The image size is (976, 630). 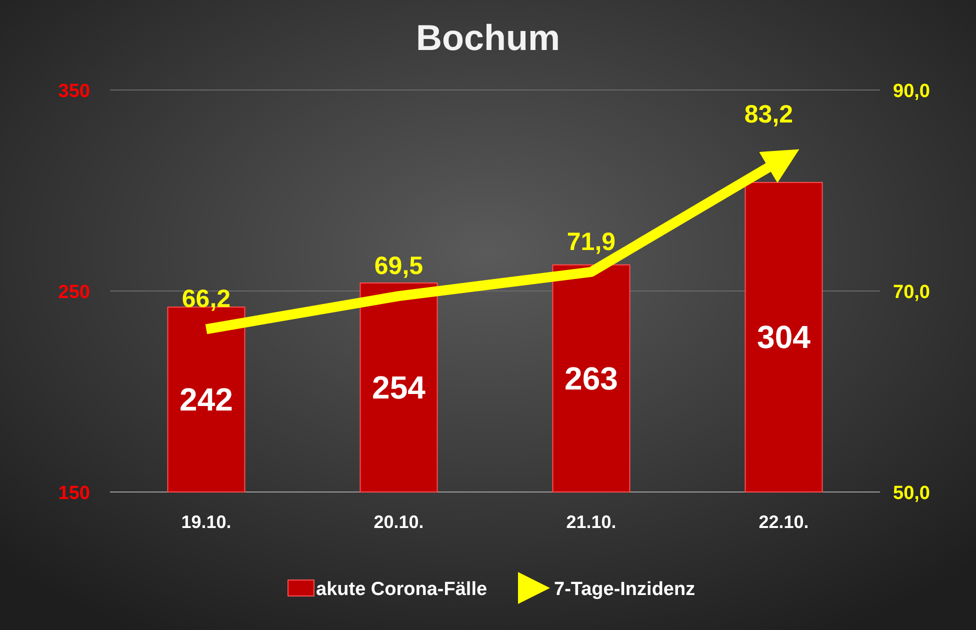 I want to click on x-tick-label: 21.10., so click(x=591, y=522).